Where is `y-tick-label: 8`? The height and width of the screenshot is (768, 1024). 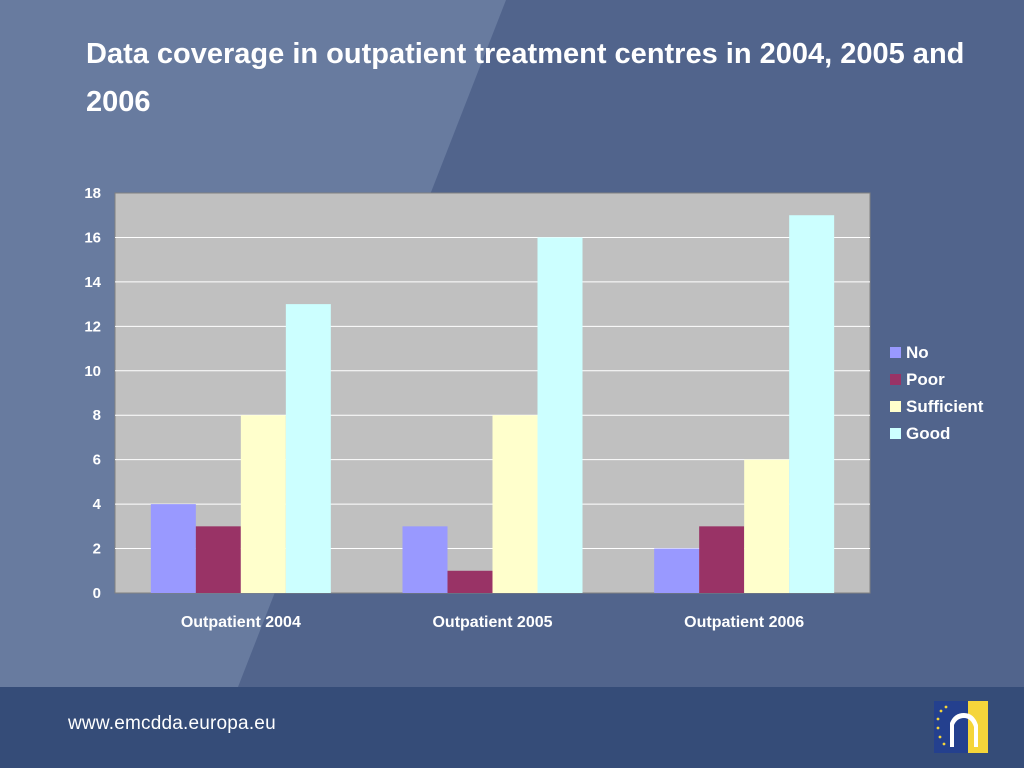
y-tick-label: 8 is located at coordinates (97, 415).